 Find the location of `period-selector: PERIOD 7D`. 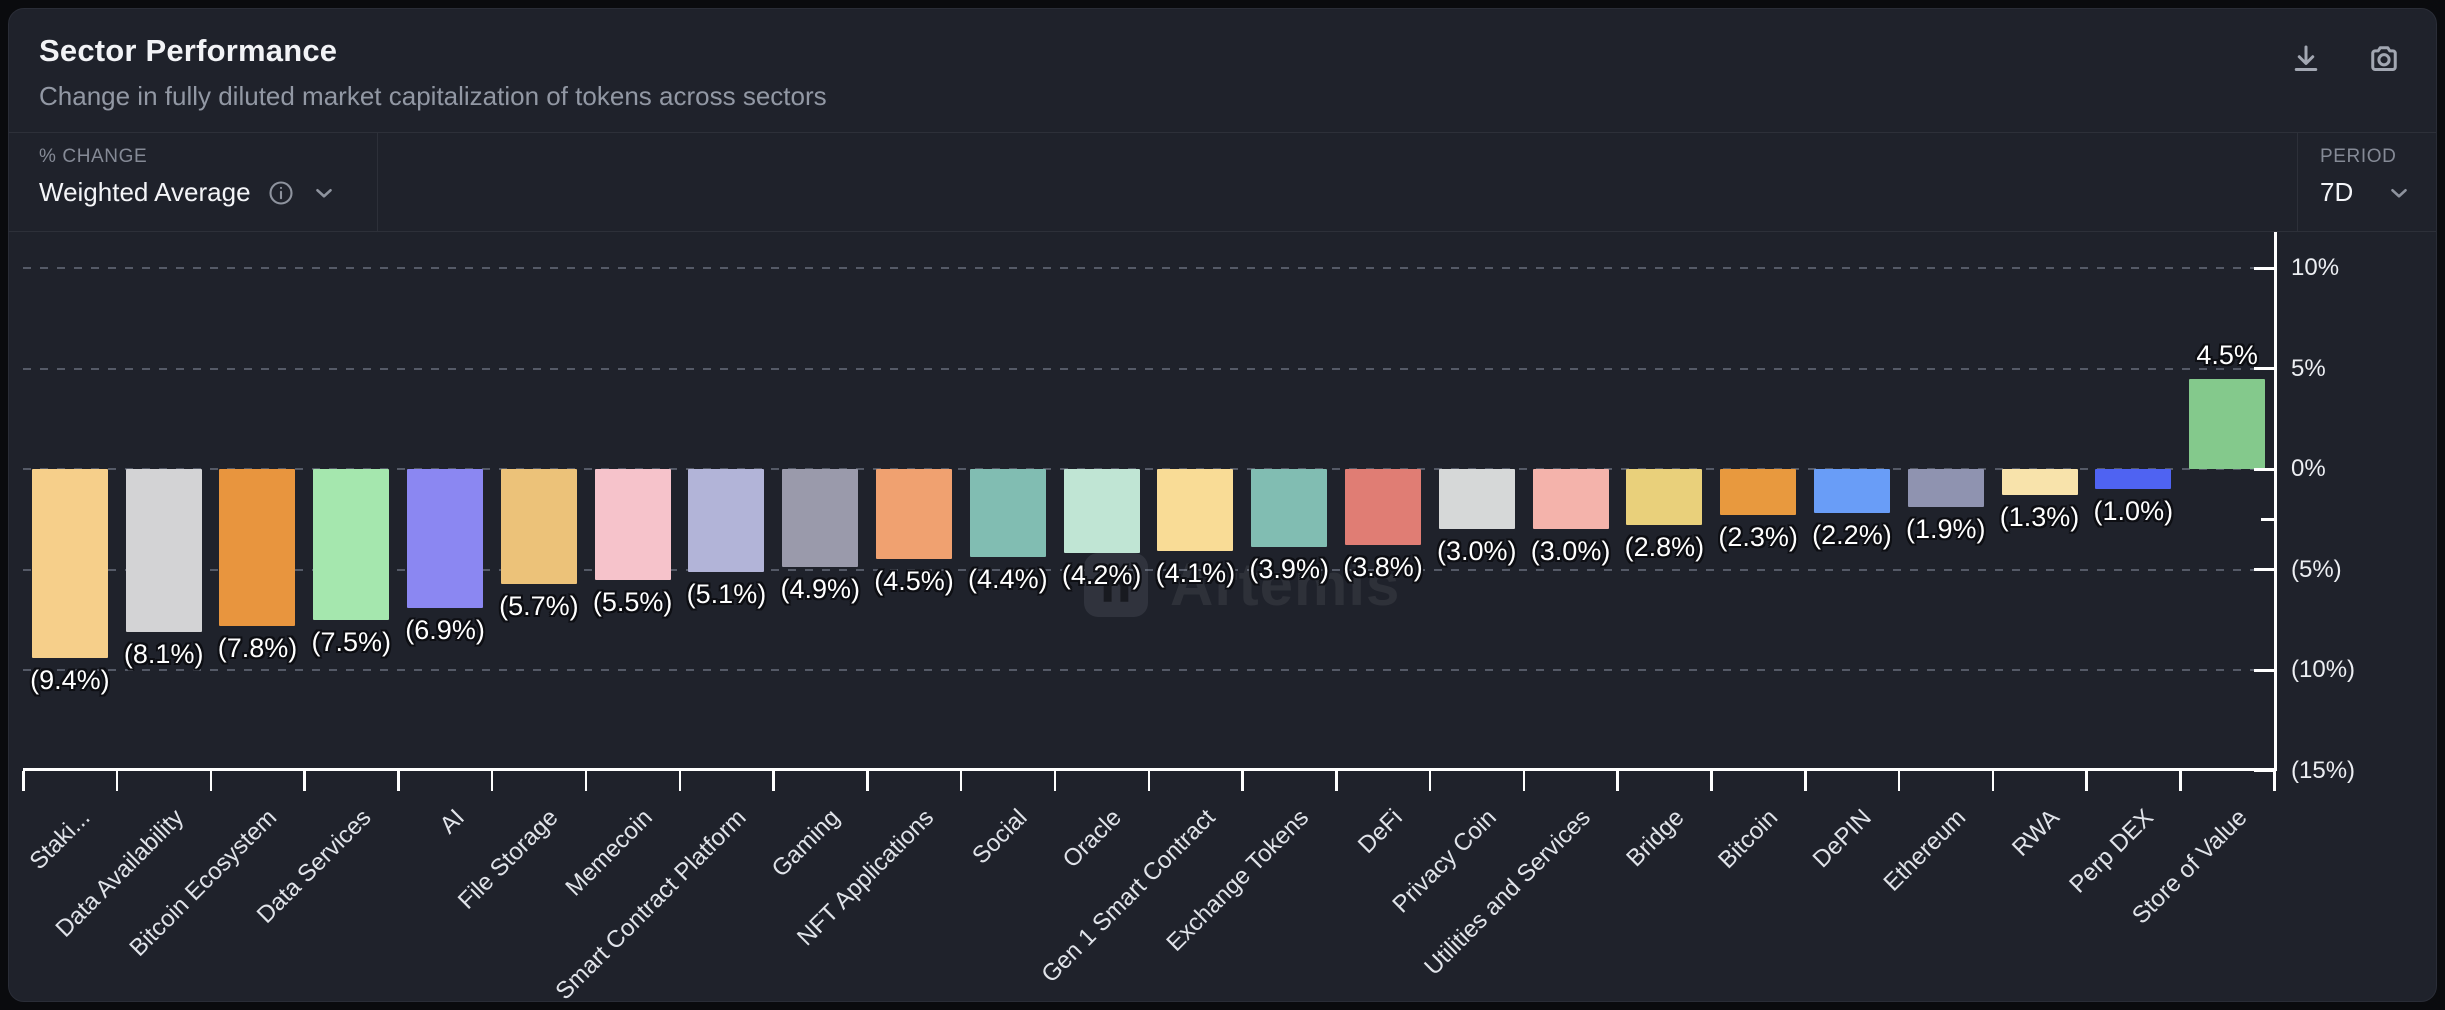

period-selector: PERIOD 7D is located at coordinates (2366, 182).